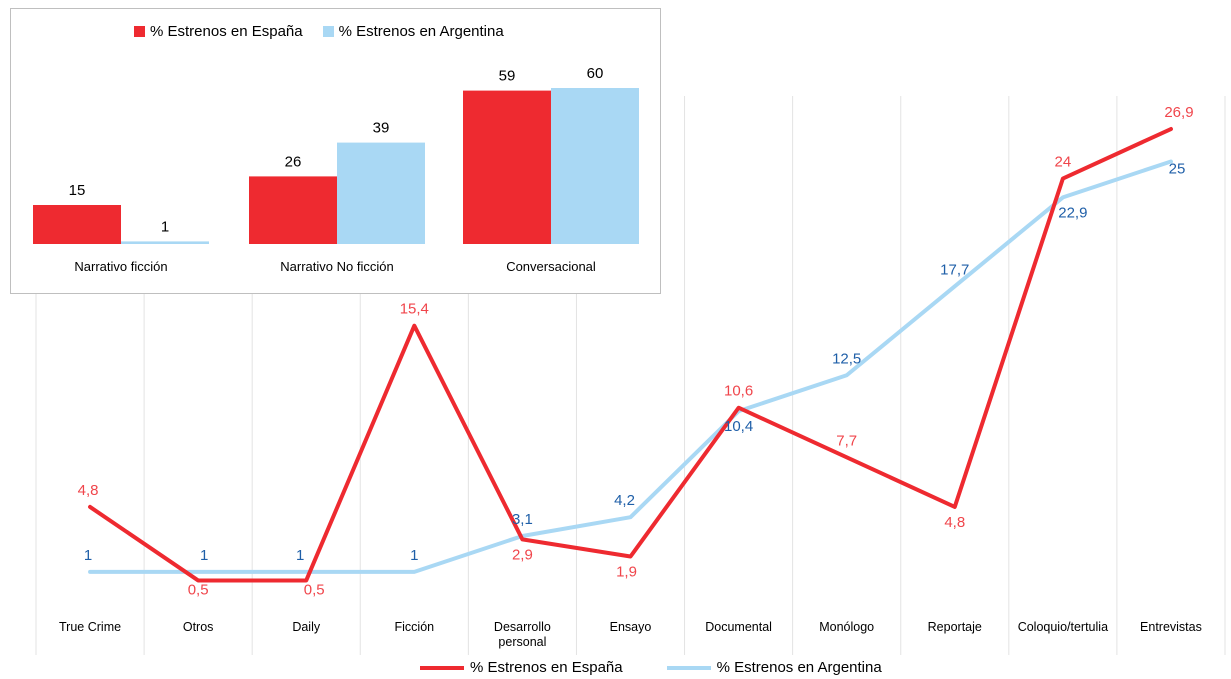 This screenshot has width=1231, height=679. Describe the element at coordinates (522, 642) in the screenshot. I see `category-label: personal` at that location.